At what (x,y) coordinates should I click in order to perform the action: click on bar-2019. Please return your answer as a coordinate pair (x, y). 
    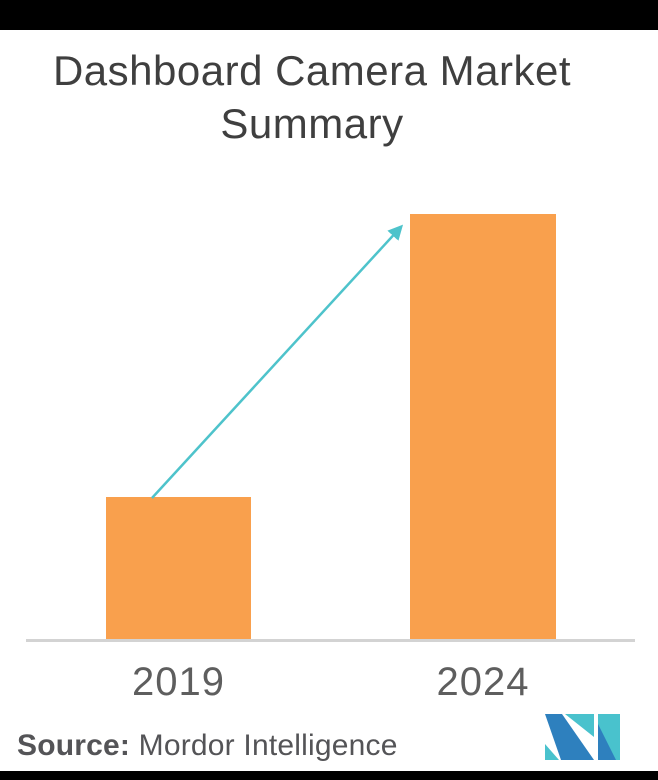
    Looking at the image, I should click on (178, 568).